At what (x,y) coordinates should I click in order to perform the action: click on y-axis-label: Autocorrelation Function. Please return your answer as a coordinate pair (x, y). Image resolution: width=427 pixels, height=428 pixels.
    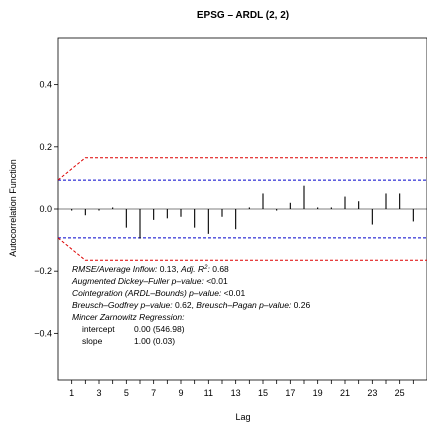
    Looking at the image, I should click on (13, 208).